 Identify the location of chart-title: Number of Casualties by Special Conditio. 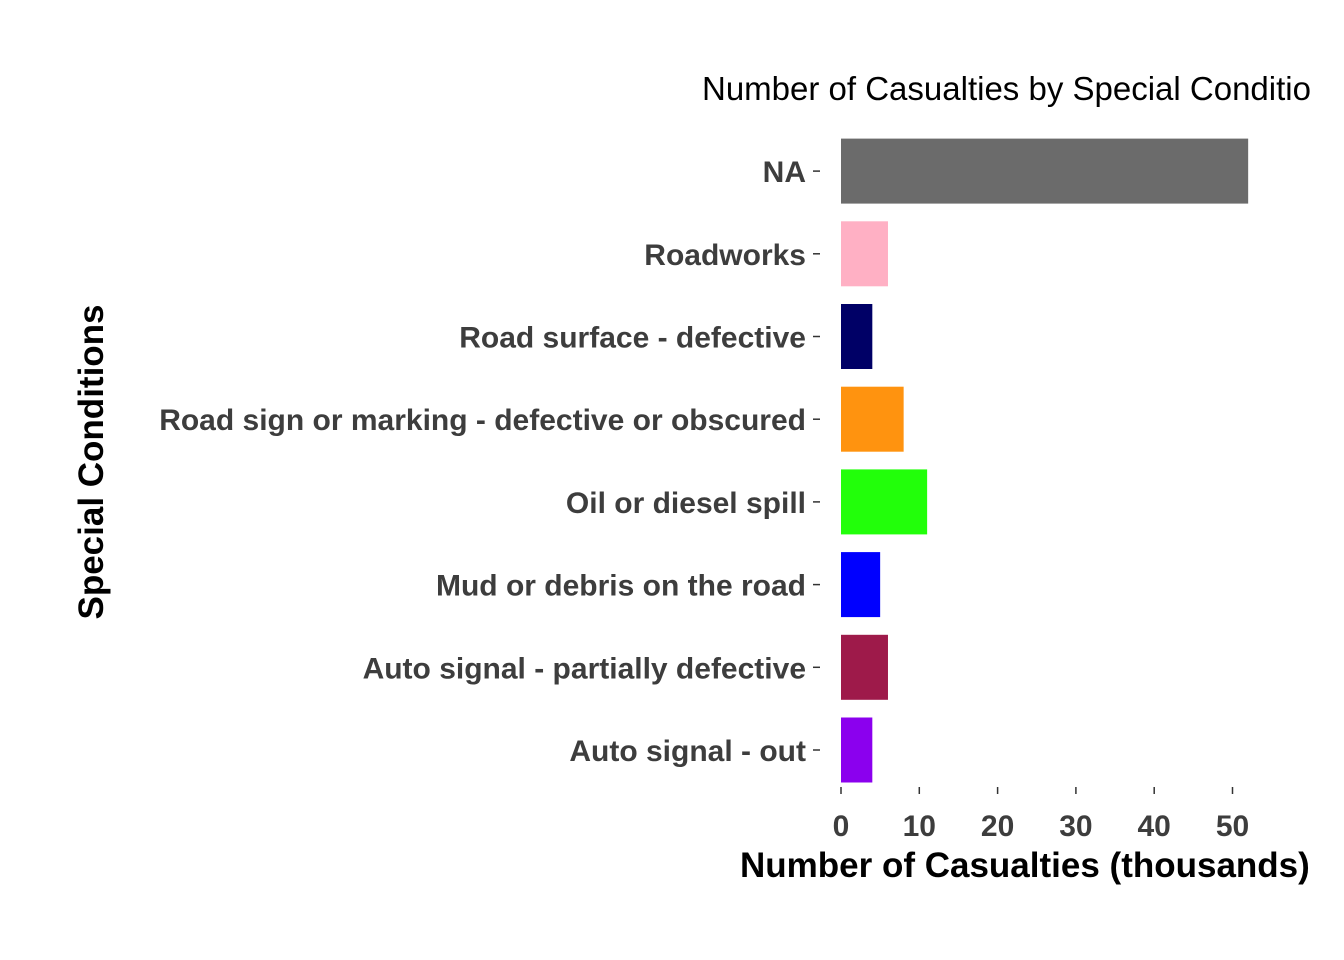
(1006, 88).